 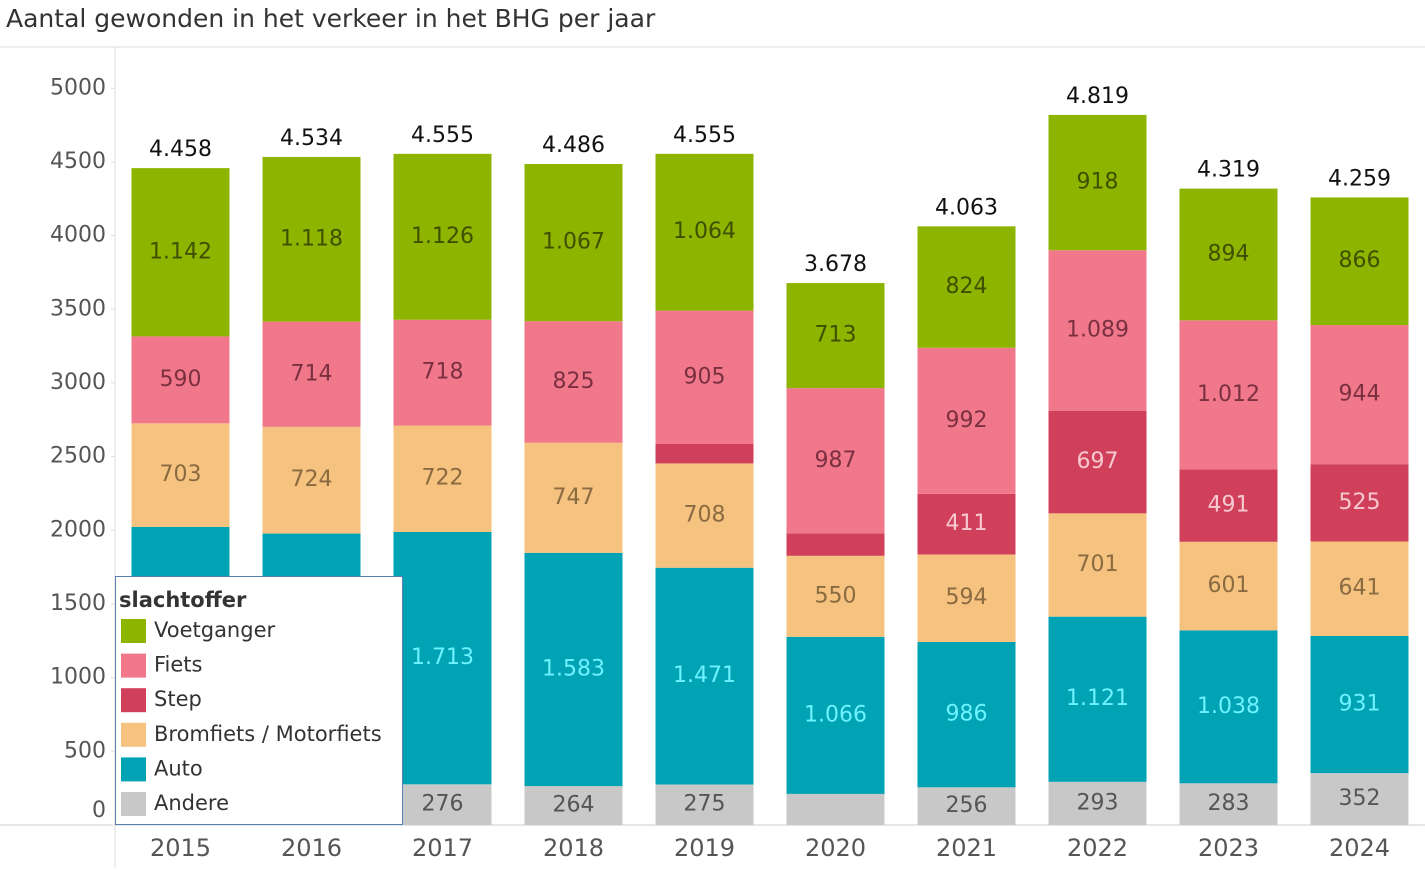 I want to click on value-label: 697, so click(x=1098, y=461).